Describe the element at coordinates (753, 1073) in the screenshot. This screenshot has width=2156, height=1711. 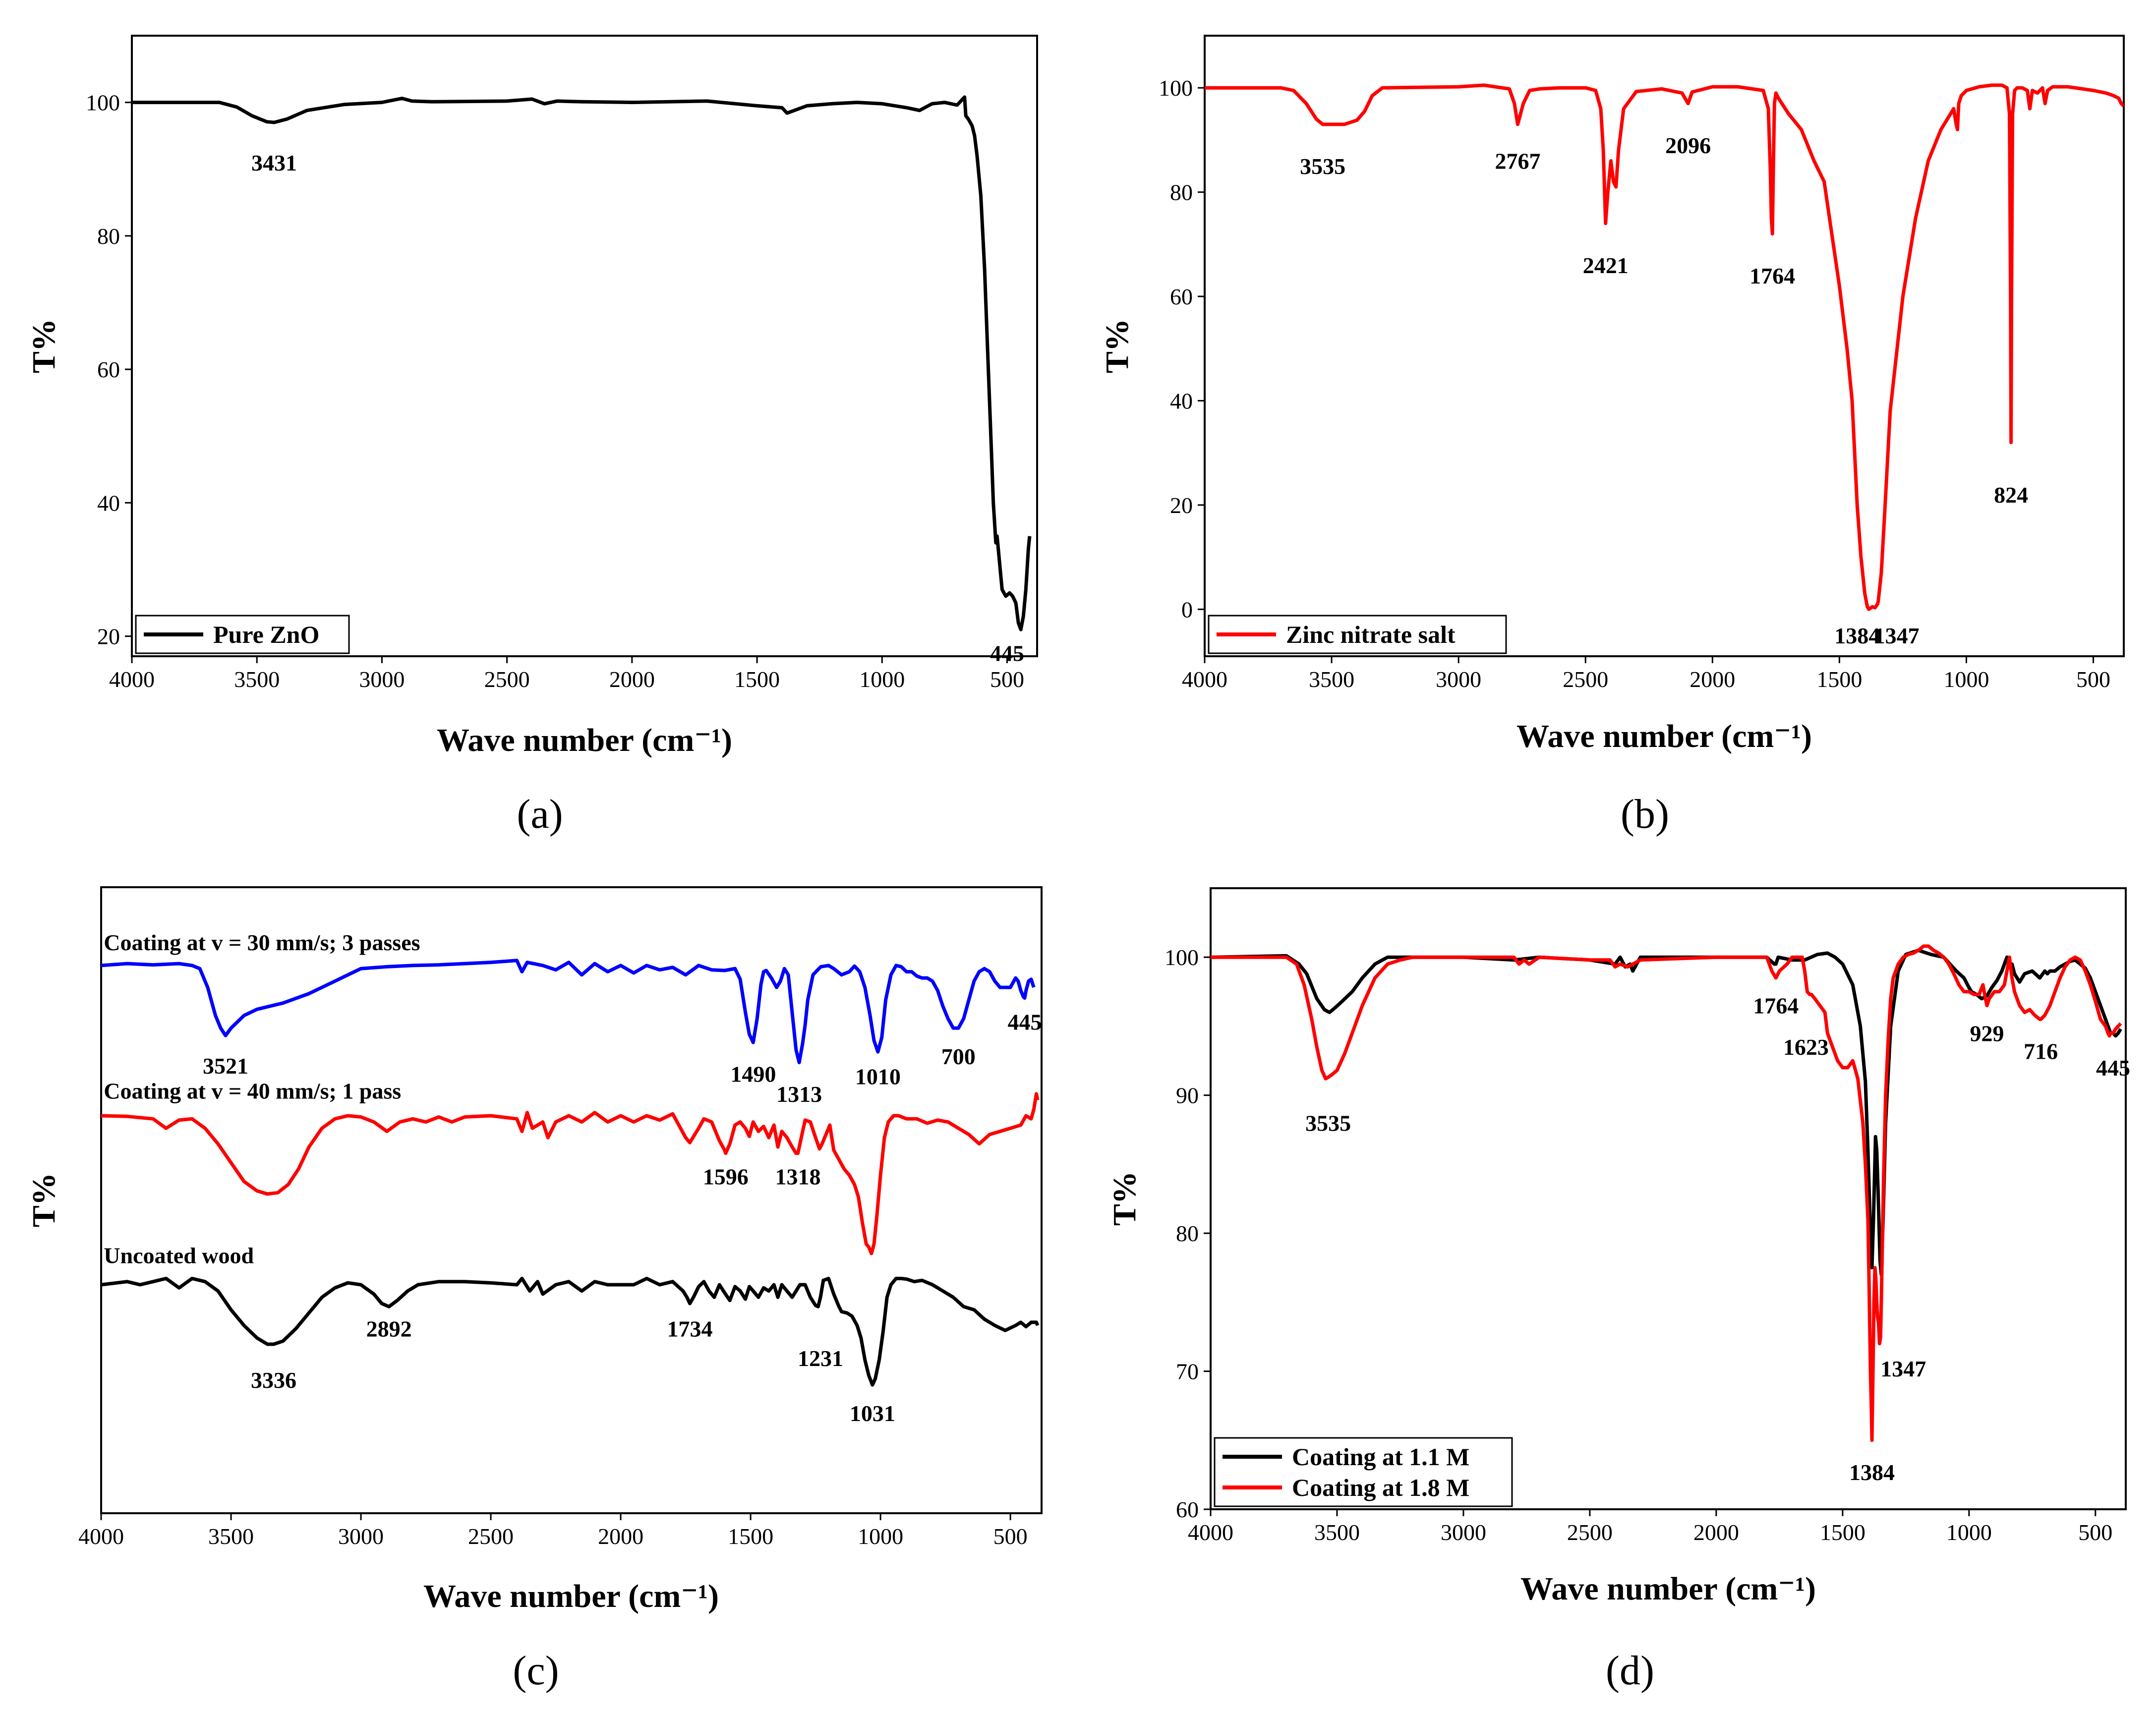
I see `peak-annotation: 1490` at that location.